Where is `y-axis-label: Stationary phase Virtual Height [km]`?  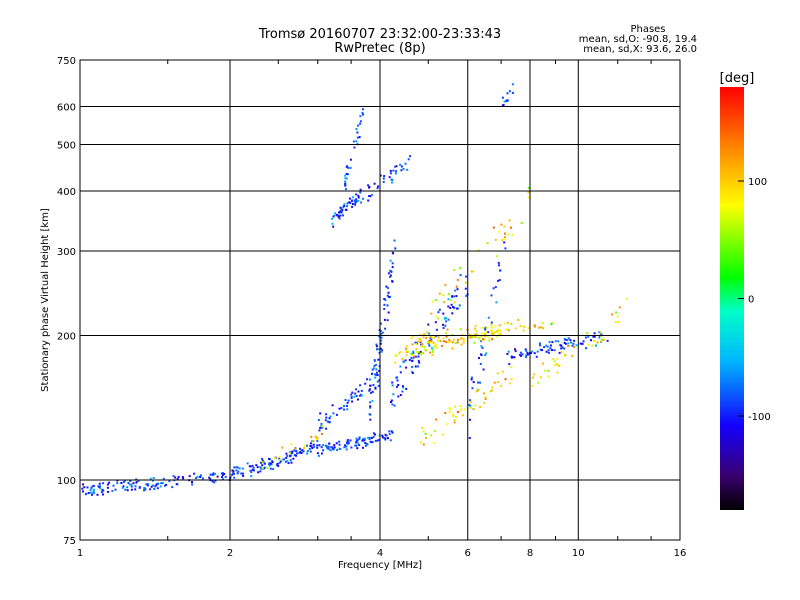
y-axis-label: Stationary phase Virtual Height [km] is located at coordinates (45, 300).